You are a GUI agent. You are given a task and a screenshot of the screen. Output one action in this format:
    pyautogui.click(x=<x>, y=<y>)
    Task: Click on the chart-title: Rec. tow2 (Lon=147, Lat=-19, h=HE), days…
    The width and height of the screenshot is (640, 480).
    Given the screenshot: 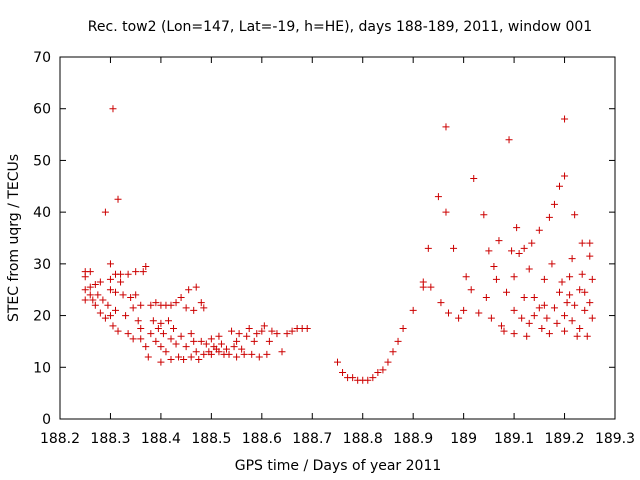 What is the action you would take?
    pyautogui.click(x=340, y=27)
    